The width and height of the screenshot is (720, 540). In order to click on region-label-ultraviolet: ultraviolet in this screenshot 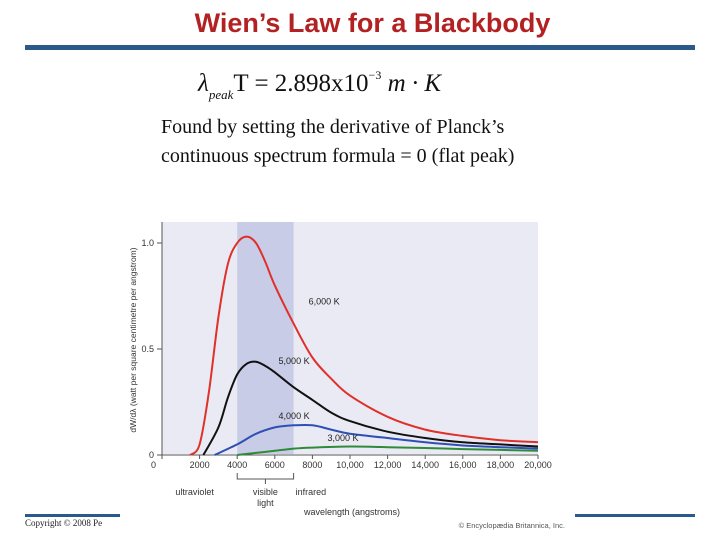, I will do `click(194, 492)`.